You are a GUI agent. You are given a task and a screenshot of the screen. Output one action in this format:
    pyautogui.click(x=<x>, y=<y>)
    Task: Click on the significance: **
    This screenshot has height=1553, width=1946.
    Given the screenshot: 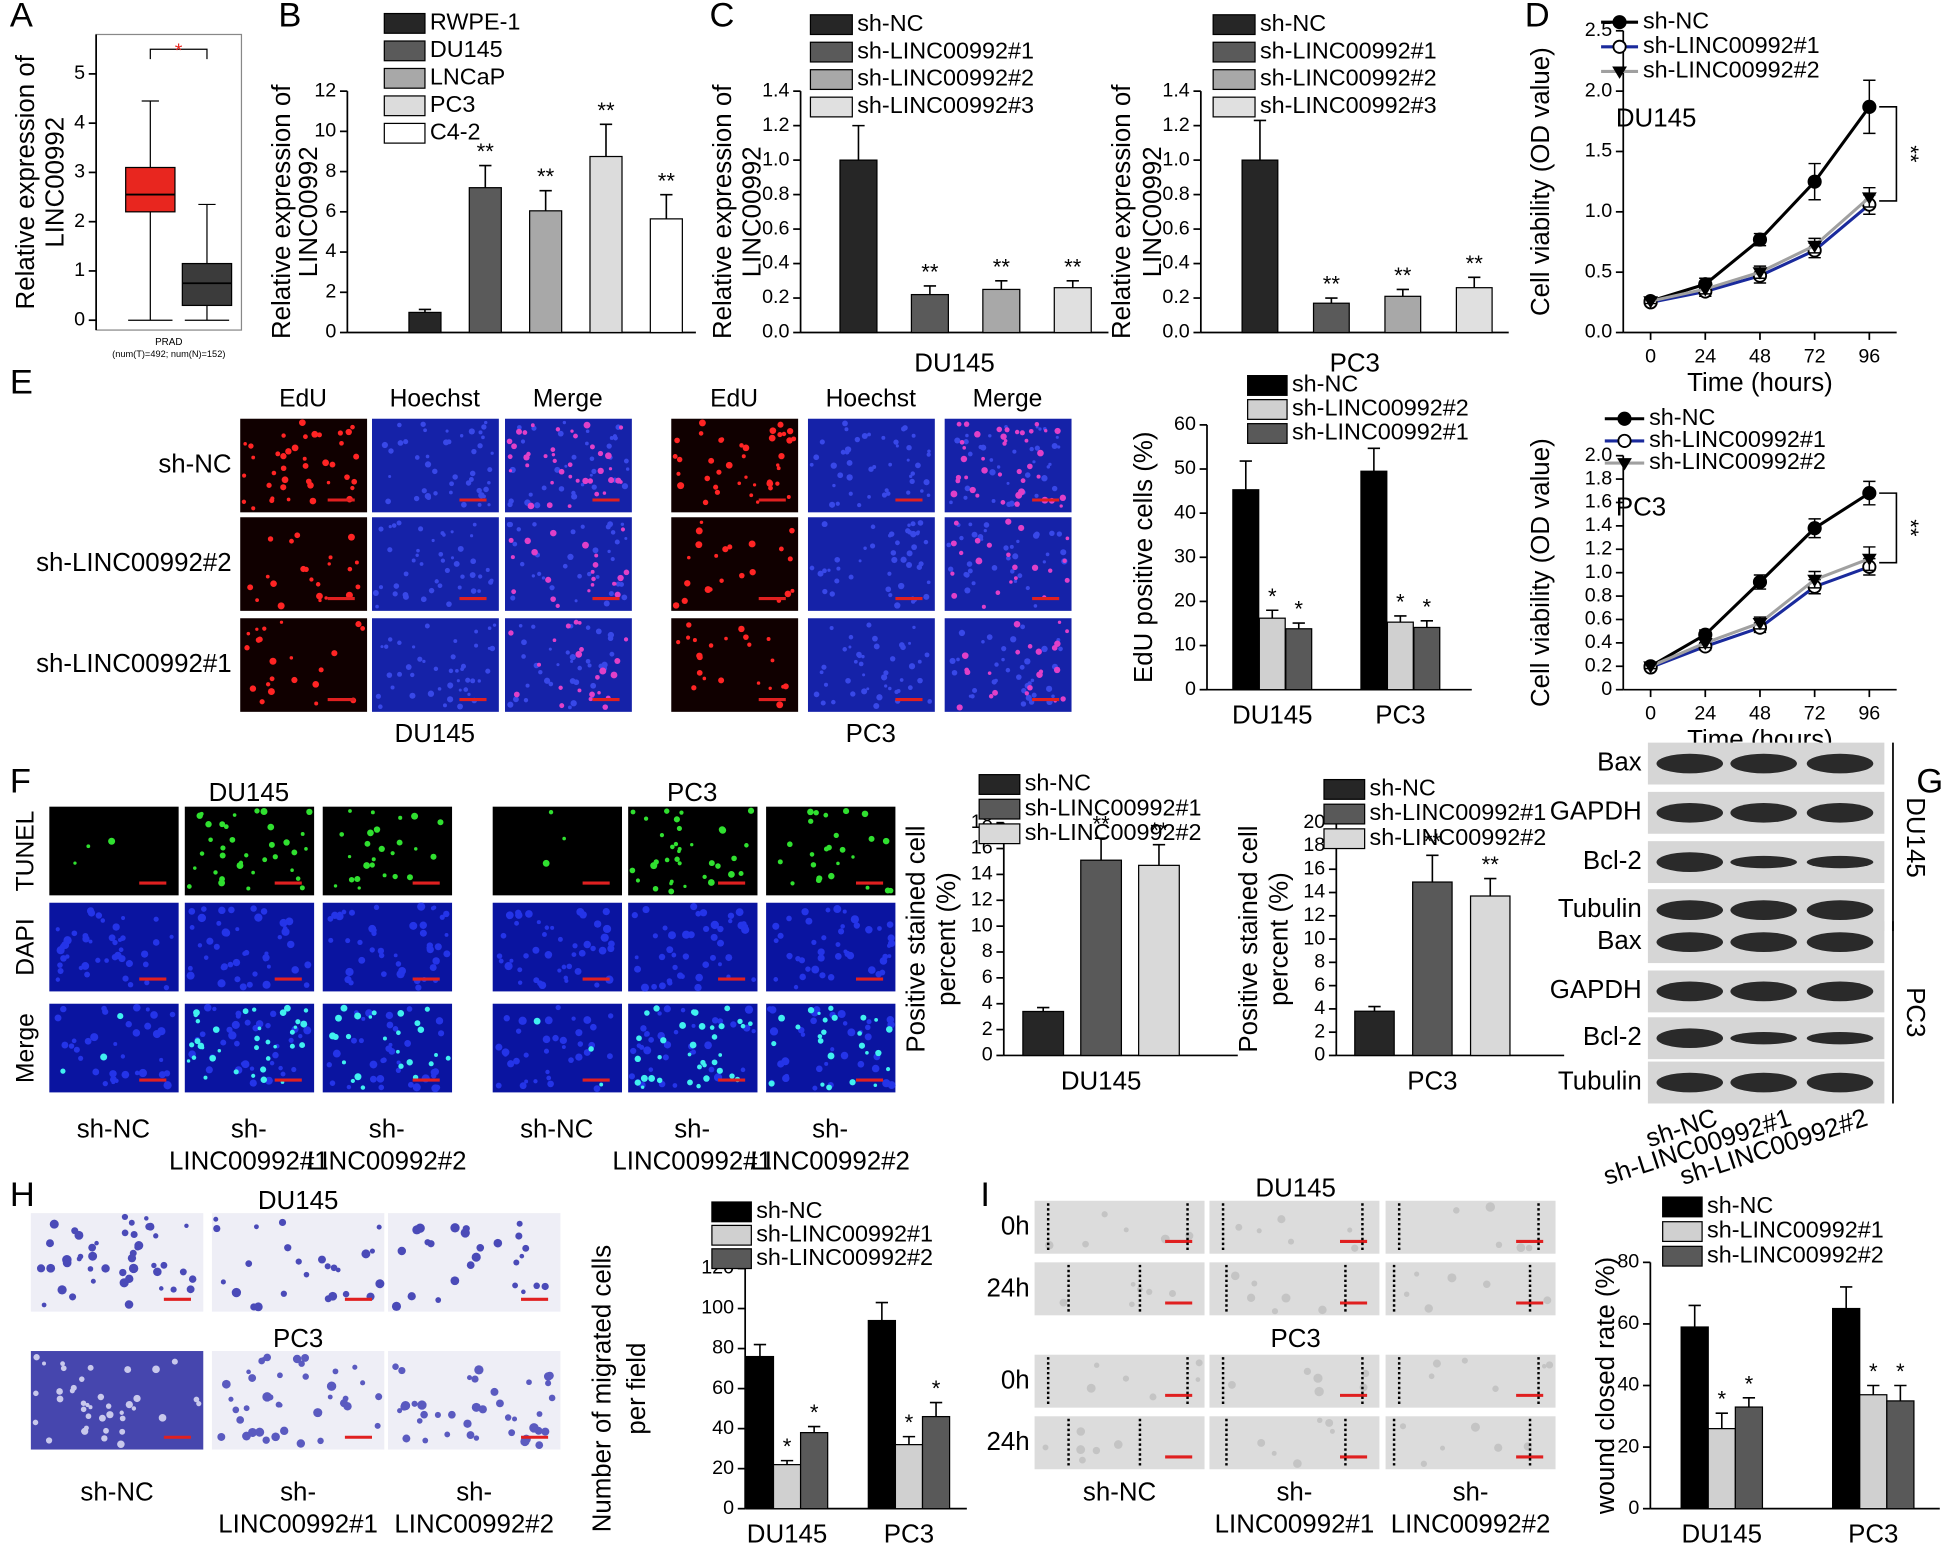 What is the action you would take?
    pyautogui.click(x=667, y=180)
    